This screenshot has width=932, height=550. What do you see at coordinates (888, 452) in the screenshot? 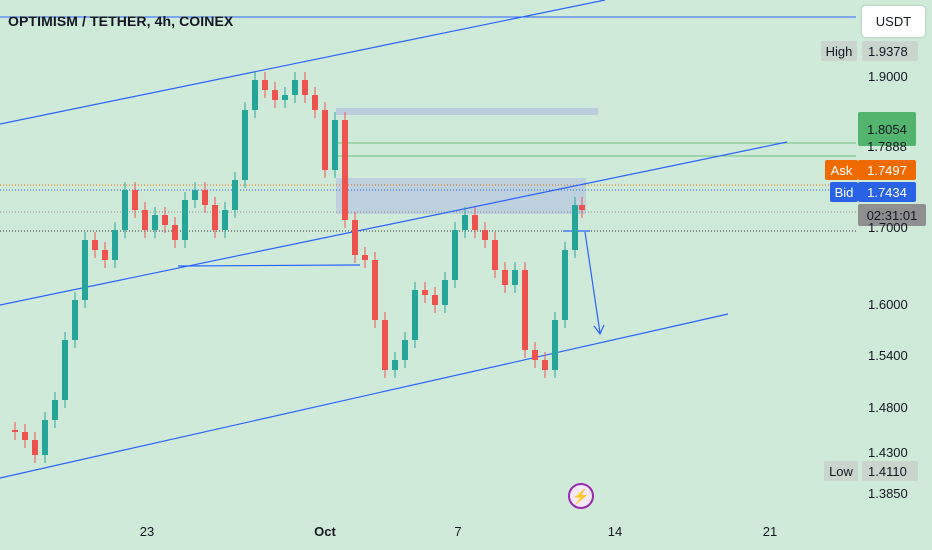
I see `y-tick-label: 1.4300` at bounding box center [888, 452].